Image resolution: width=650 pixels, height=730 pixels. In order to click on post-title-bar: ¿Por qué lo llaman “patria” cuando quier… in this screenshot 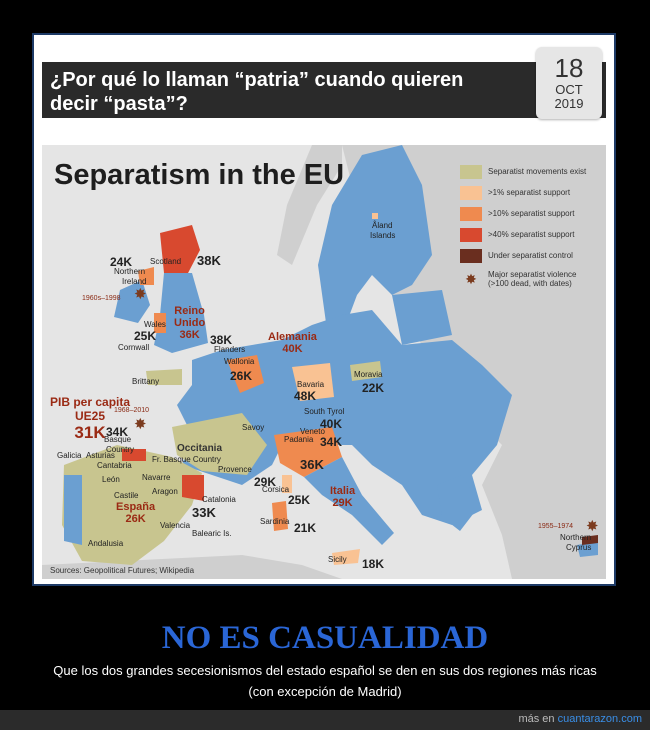, I will do `click(324, 90)`.